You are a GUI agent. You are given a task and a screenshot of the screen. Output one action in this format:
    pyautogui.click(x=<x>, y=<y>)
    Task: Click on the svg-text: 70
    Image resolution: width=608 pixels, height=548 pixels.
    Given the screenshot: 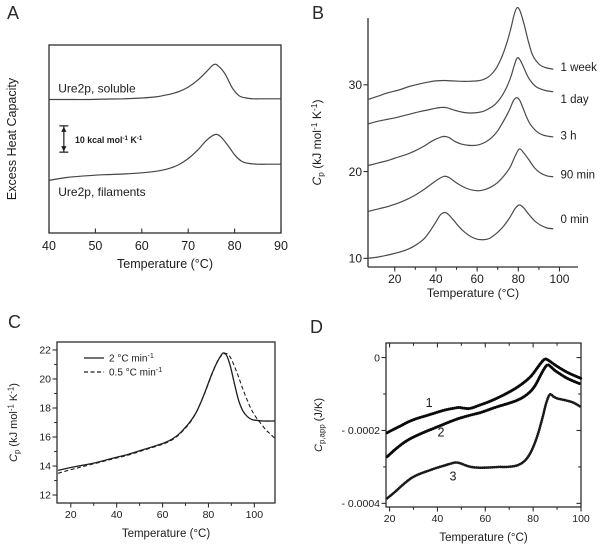 What is the action you would take?
    pyautogui.click(x=188, y=246)
    